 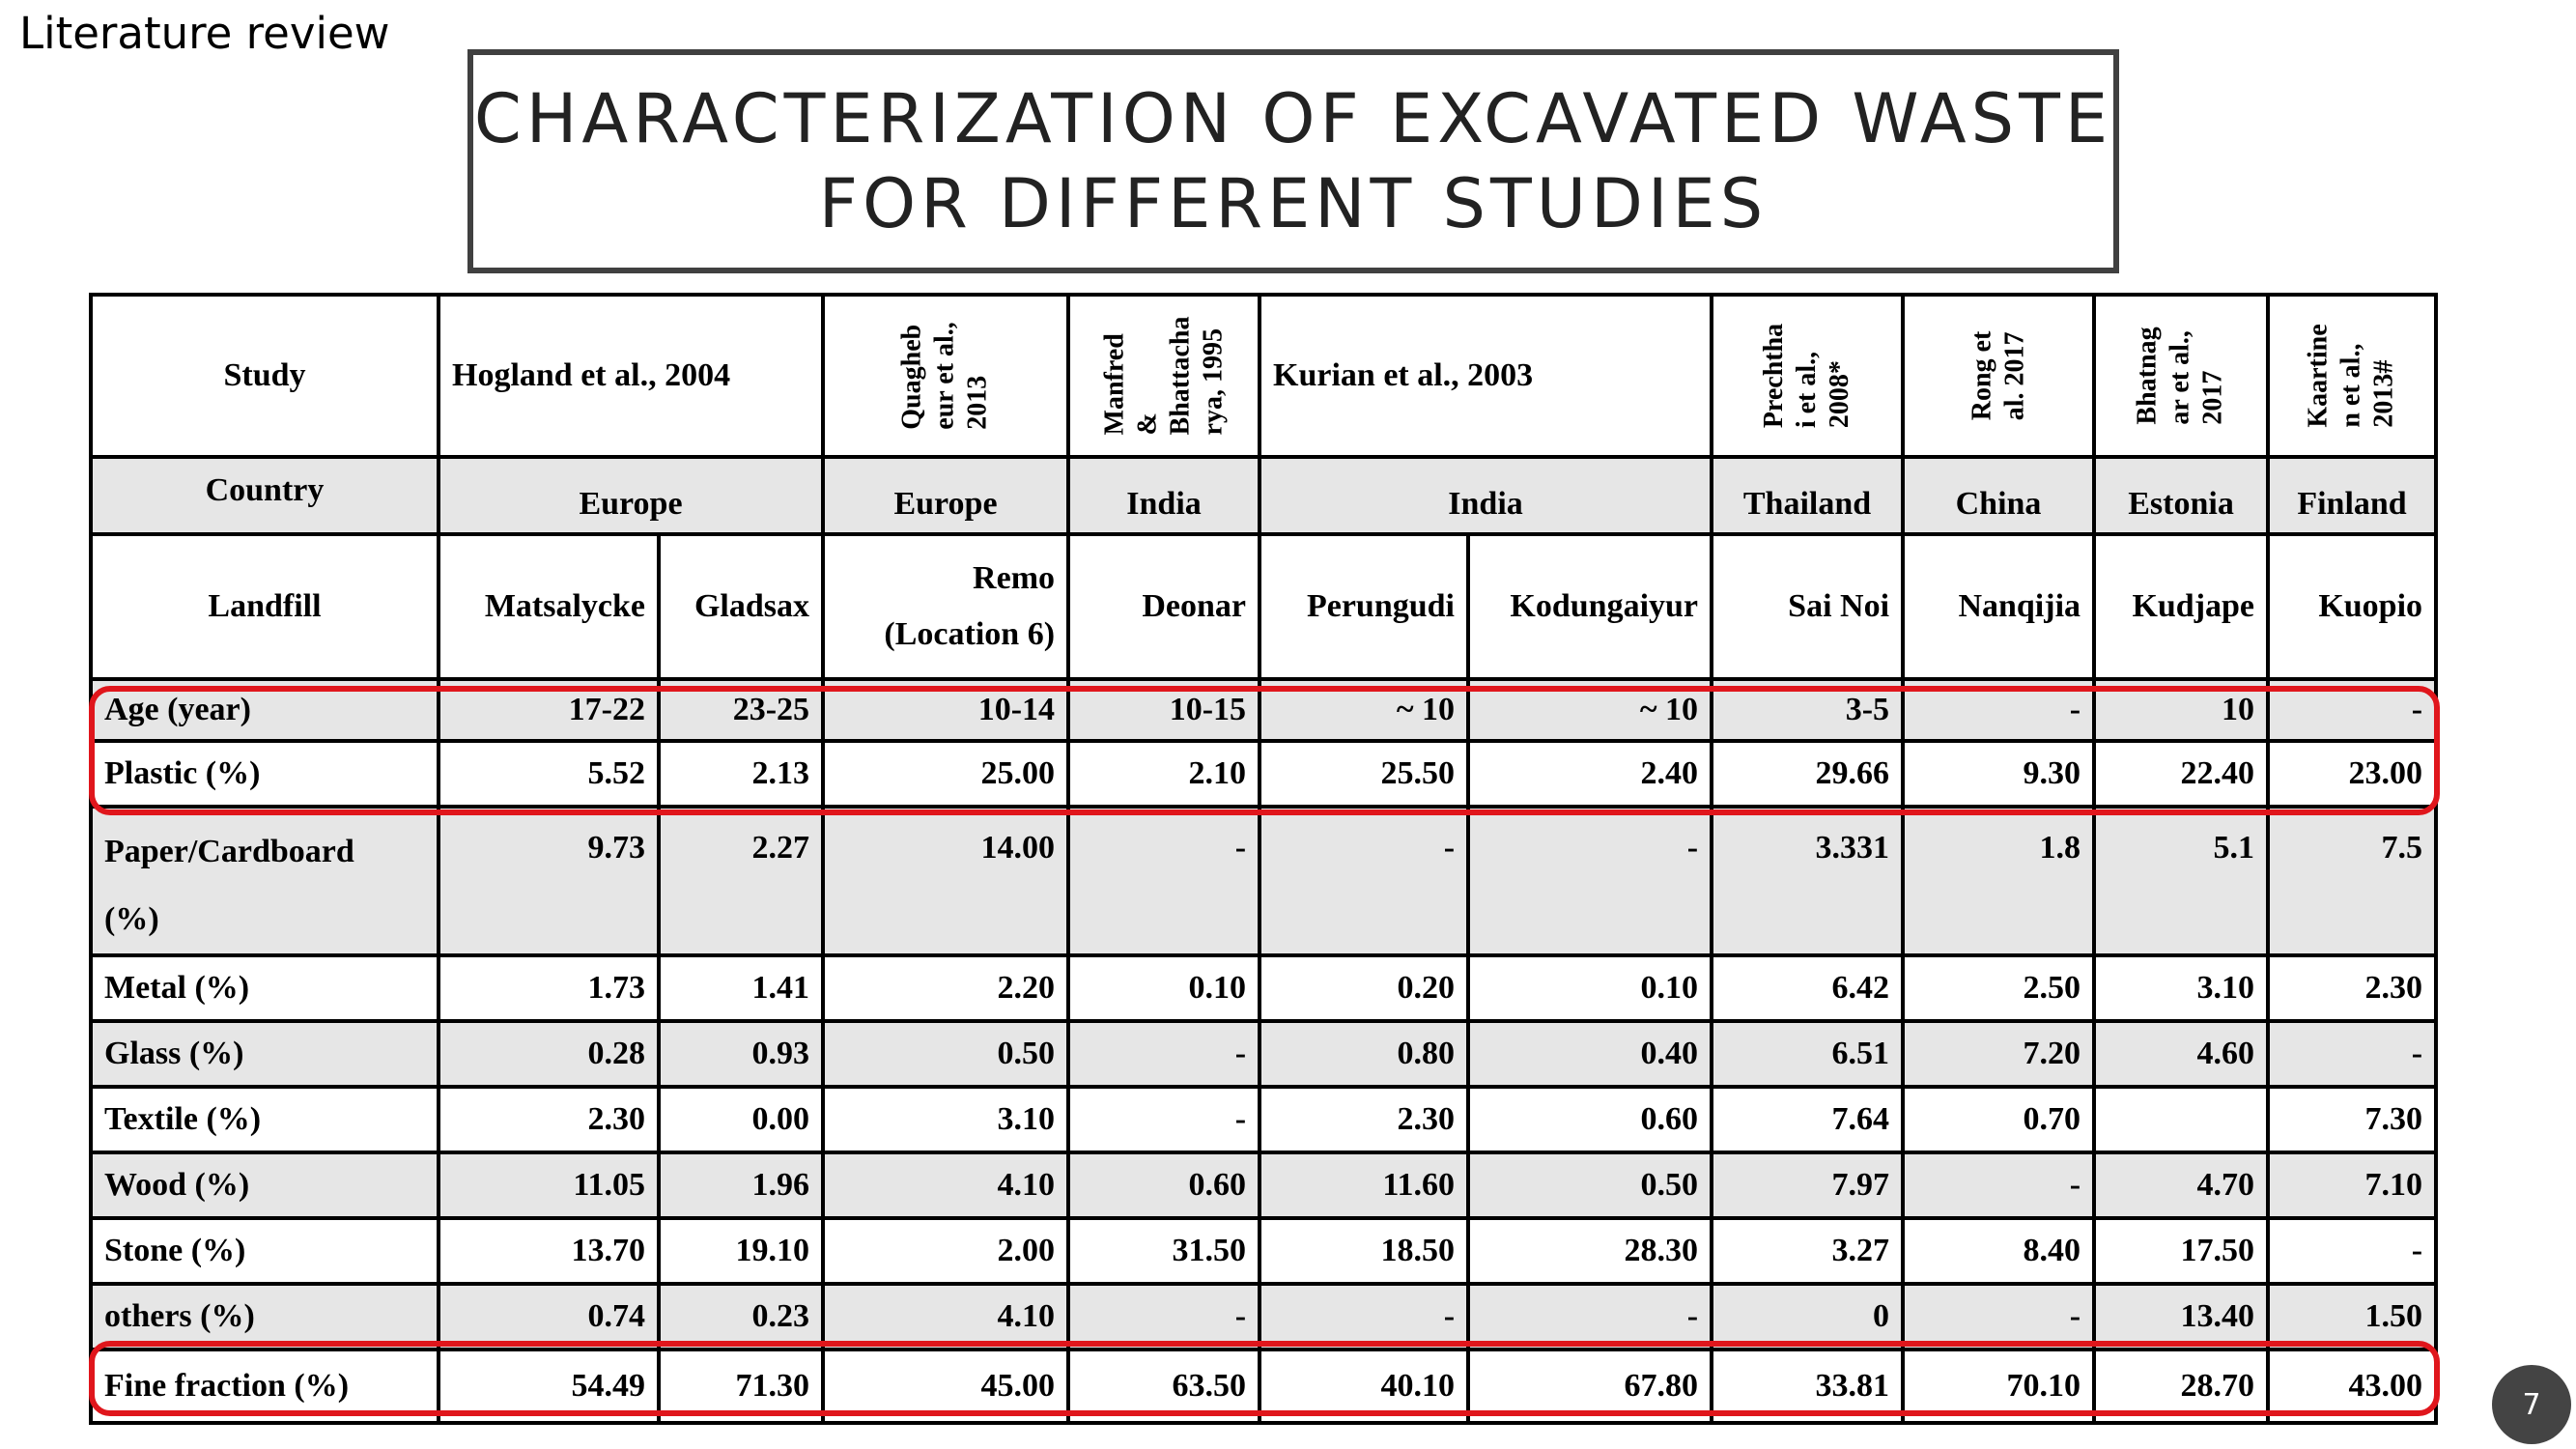 What do you see at coordinates (2352, 881) in the screenshot?
I see `value-cell: 7.5` at bounding box center [2352, 881].